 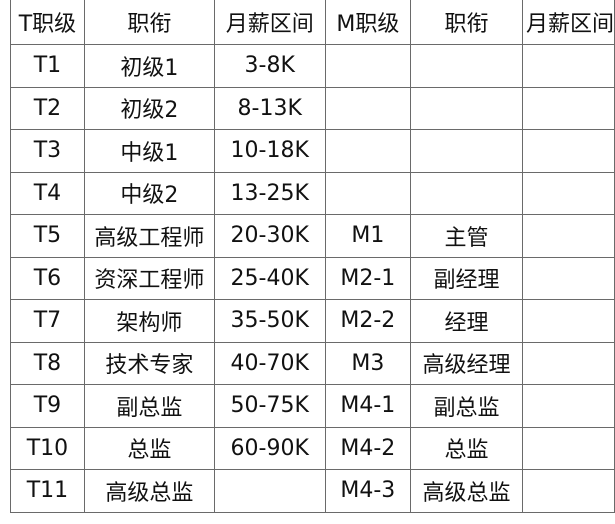 What do you see at coordinates (269, 491) in the screenshot?
I see `cell-salary-range` at bounding box center [269, 491].